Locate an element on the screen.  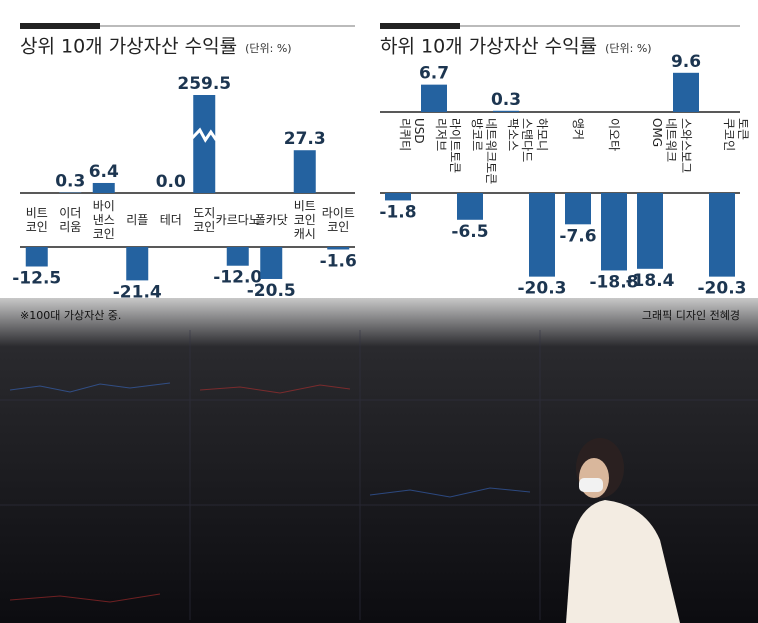
category-label: 방코르네트워크토큰 is located at coordinates (485, 151).